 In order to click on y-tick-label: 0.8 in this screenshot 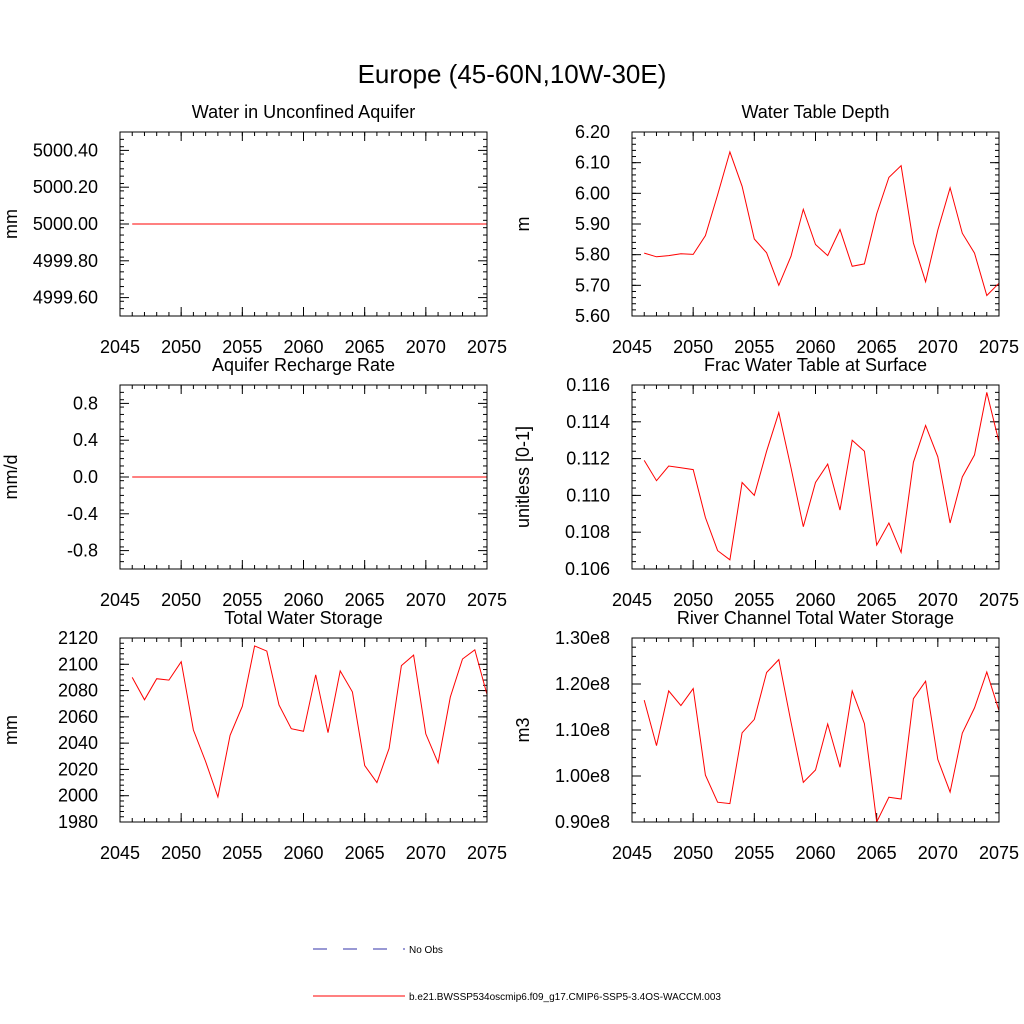, I will do `click(85, 403)`.